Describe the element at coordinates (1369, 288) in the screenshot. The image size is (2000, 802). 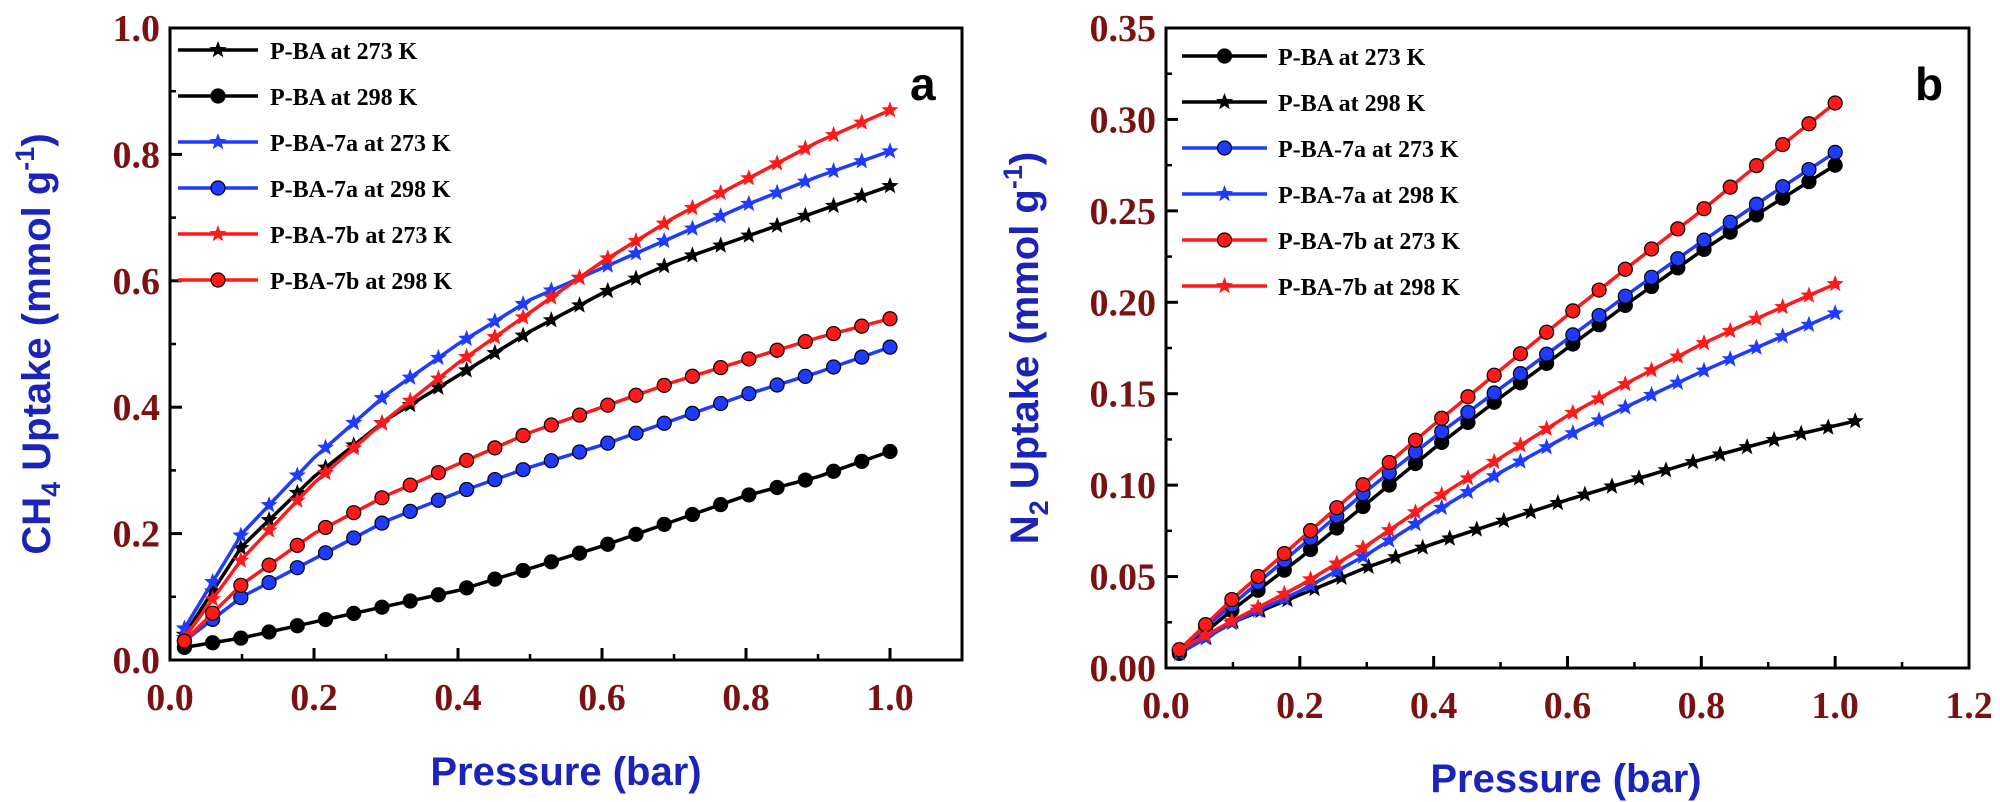
I see `legend-label: P-BA-7b at 298 K` at that location.